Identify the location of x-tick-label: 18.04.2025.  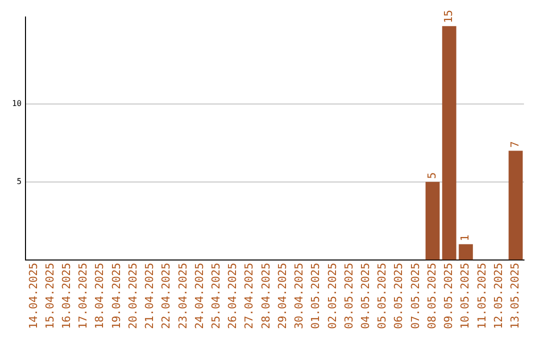
(99, 296).